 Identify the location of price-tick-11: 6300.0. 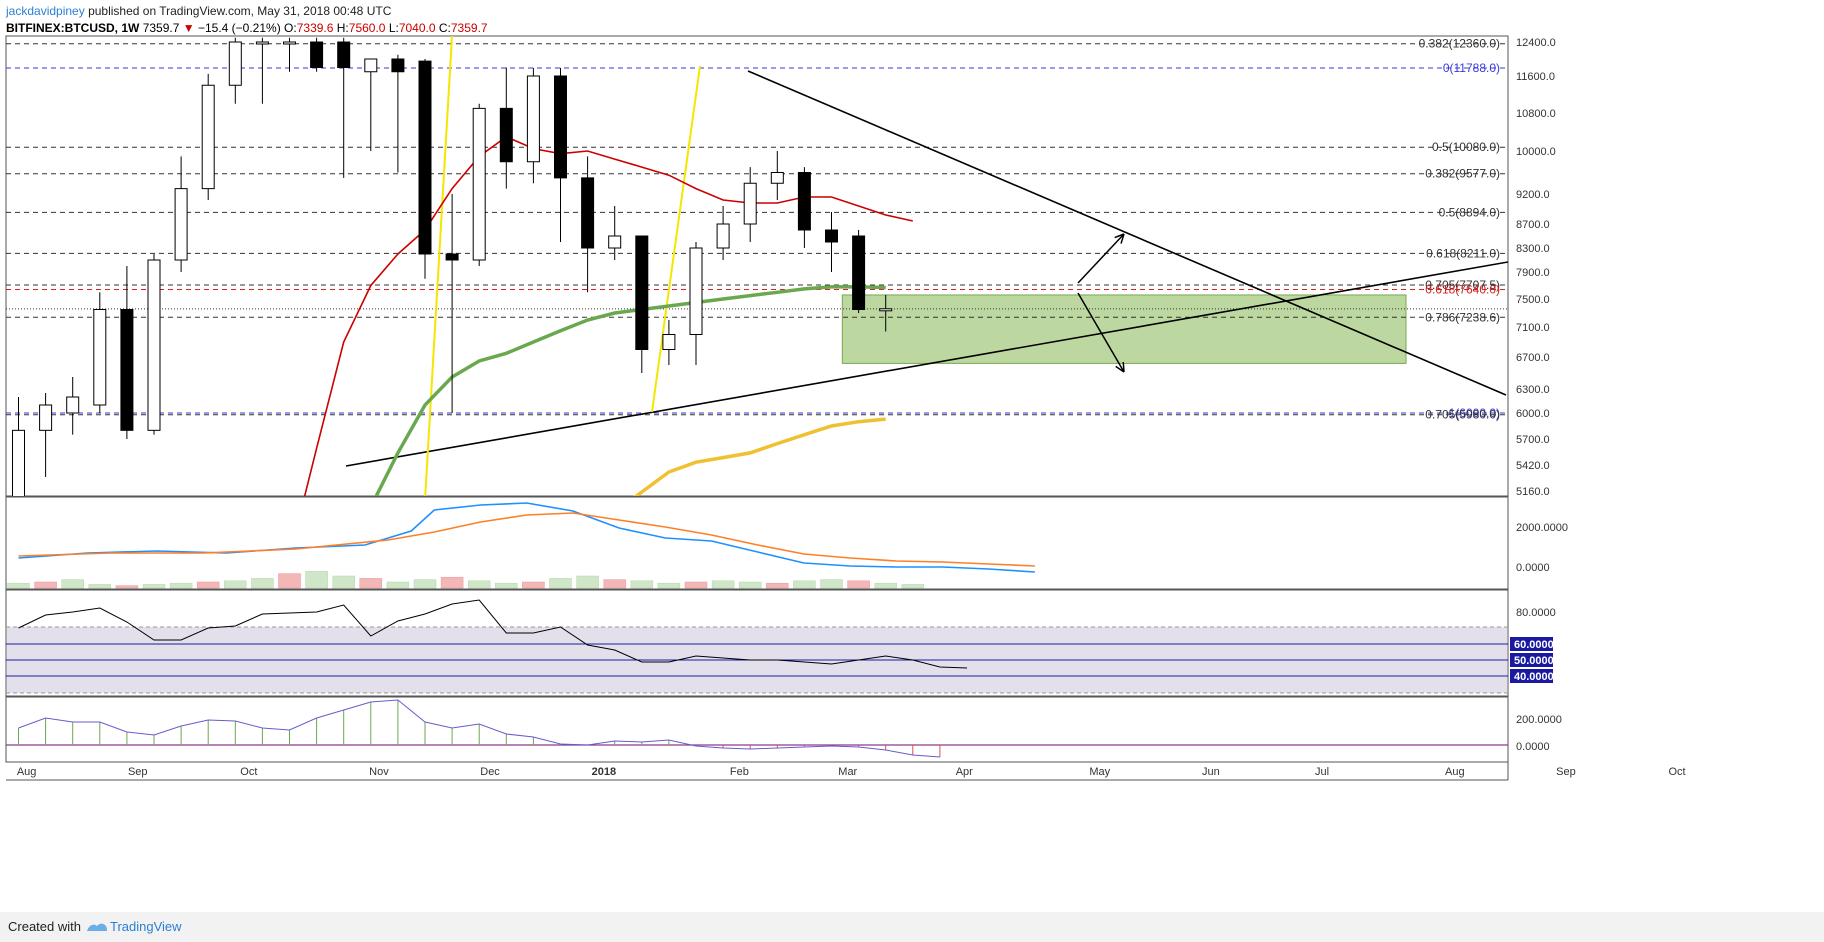
(1533, 390).